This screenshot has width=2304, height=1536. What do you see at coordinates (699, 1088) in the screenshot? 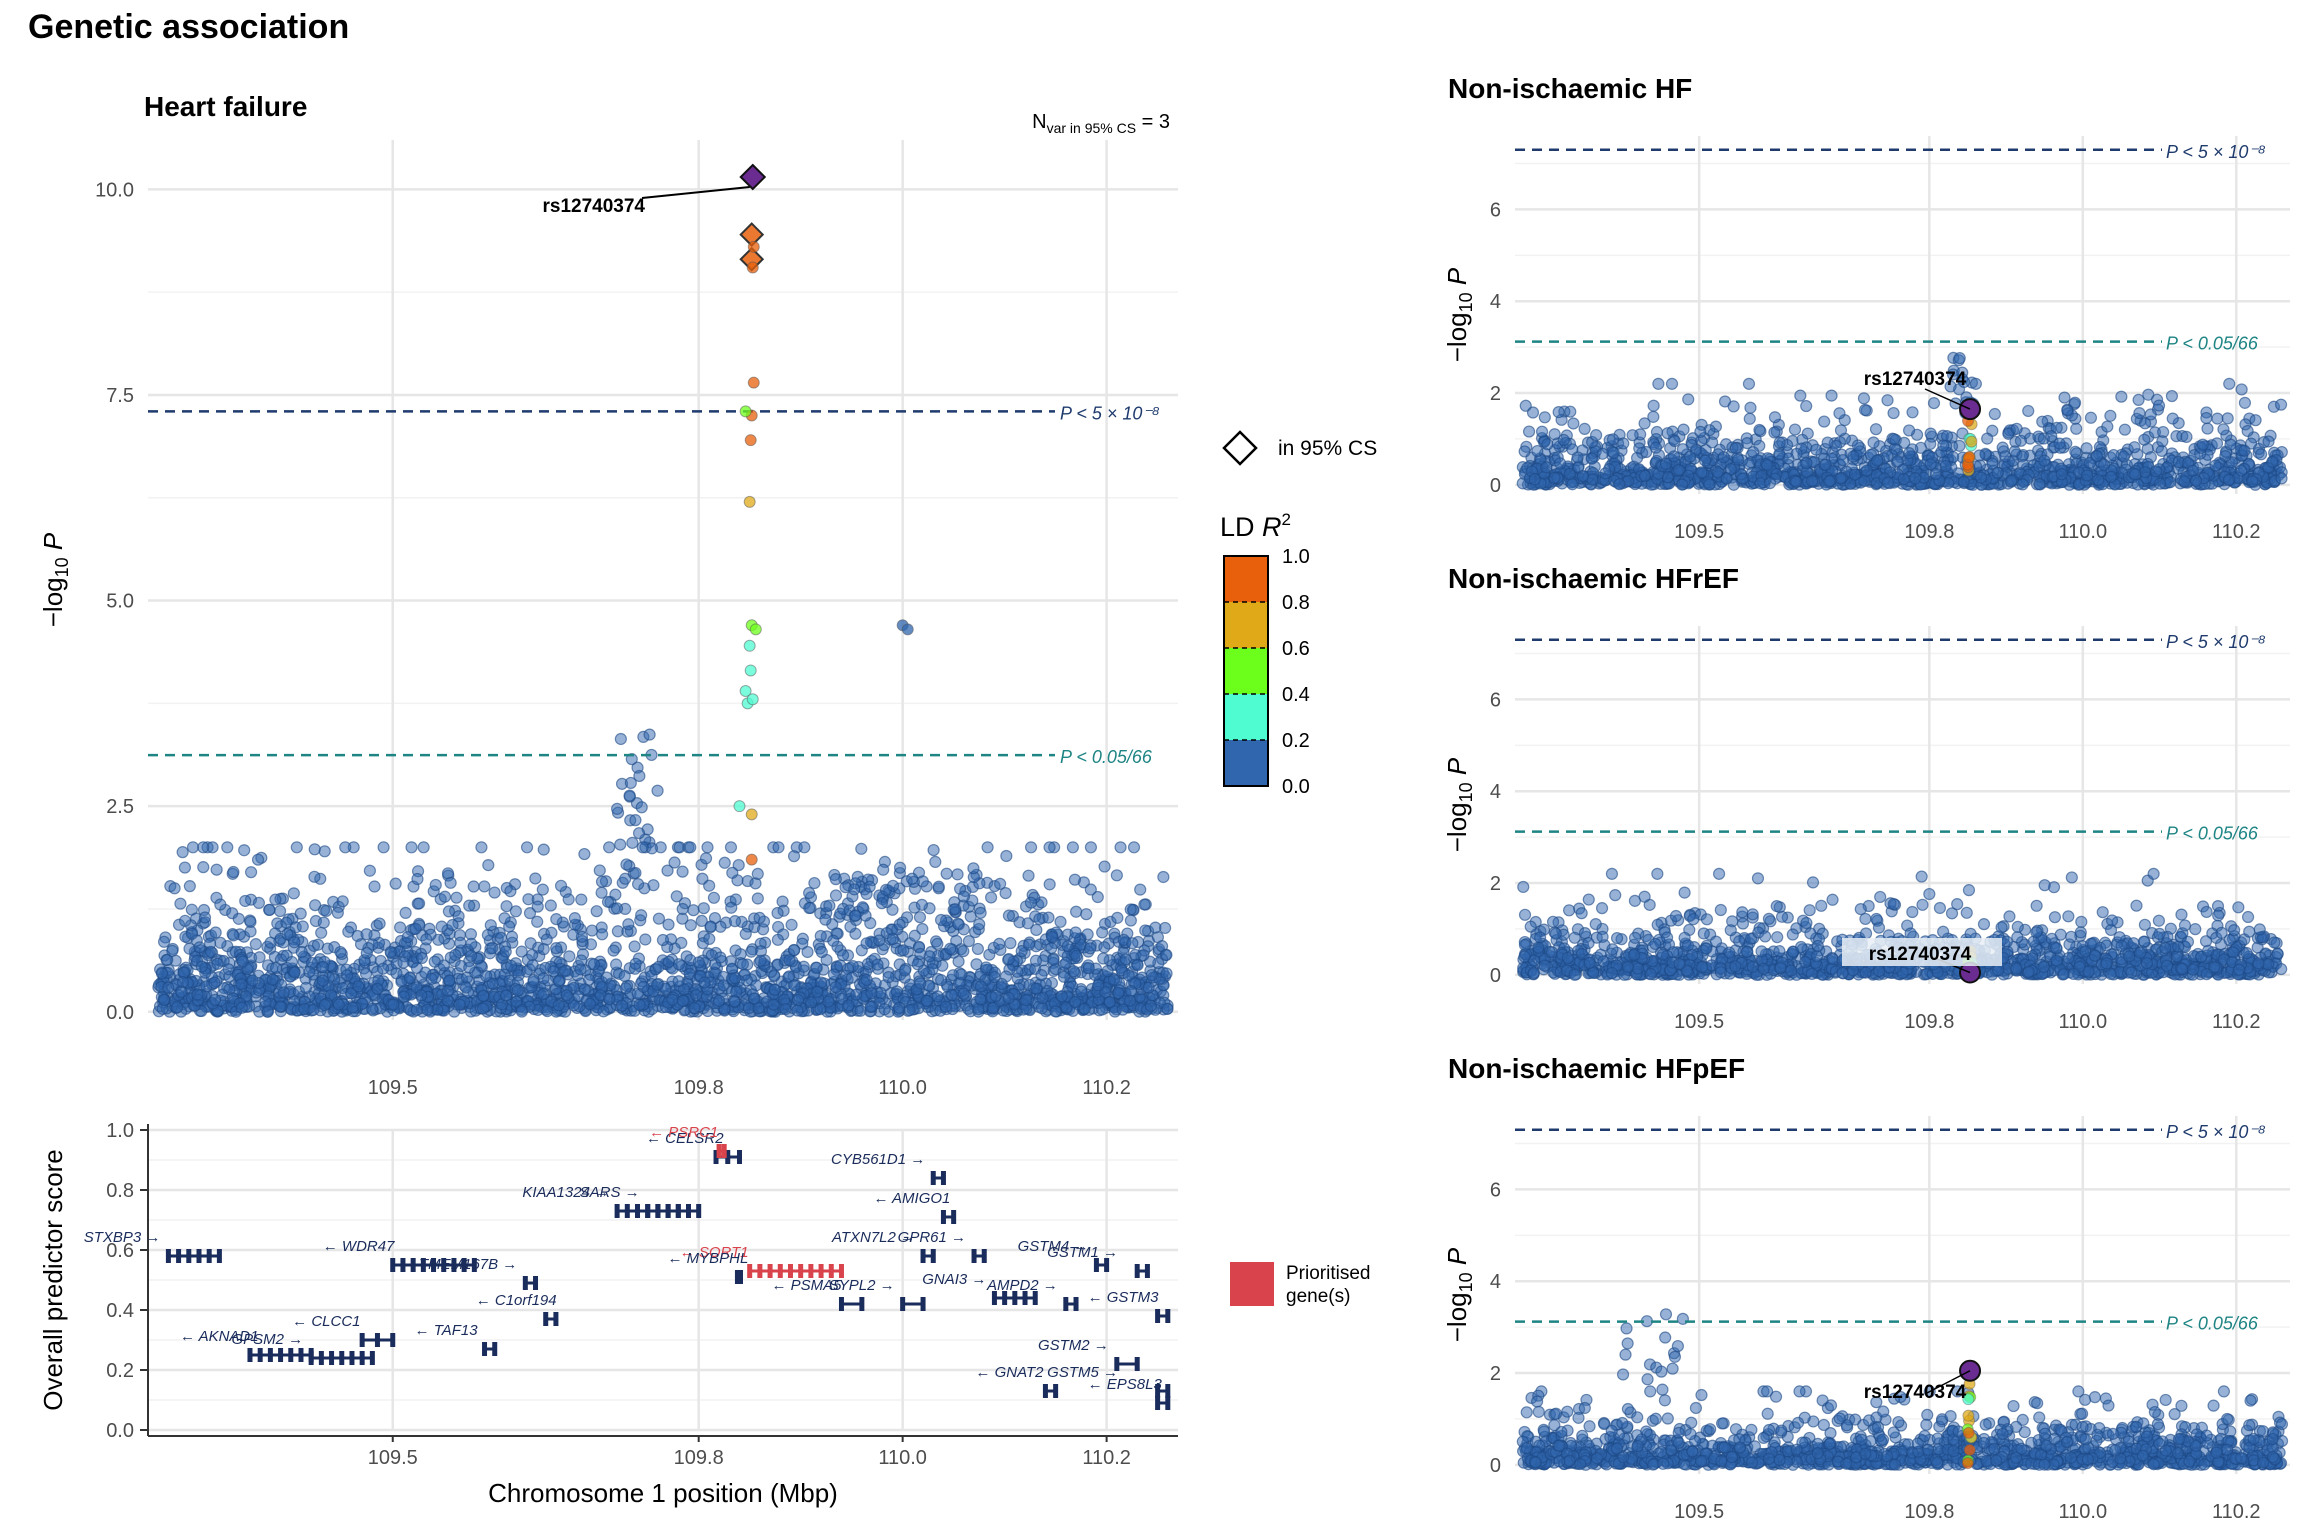
I see `x-tick-label: 109.8` at bounding box center [699, 1088].